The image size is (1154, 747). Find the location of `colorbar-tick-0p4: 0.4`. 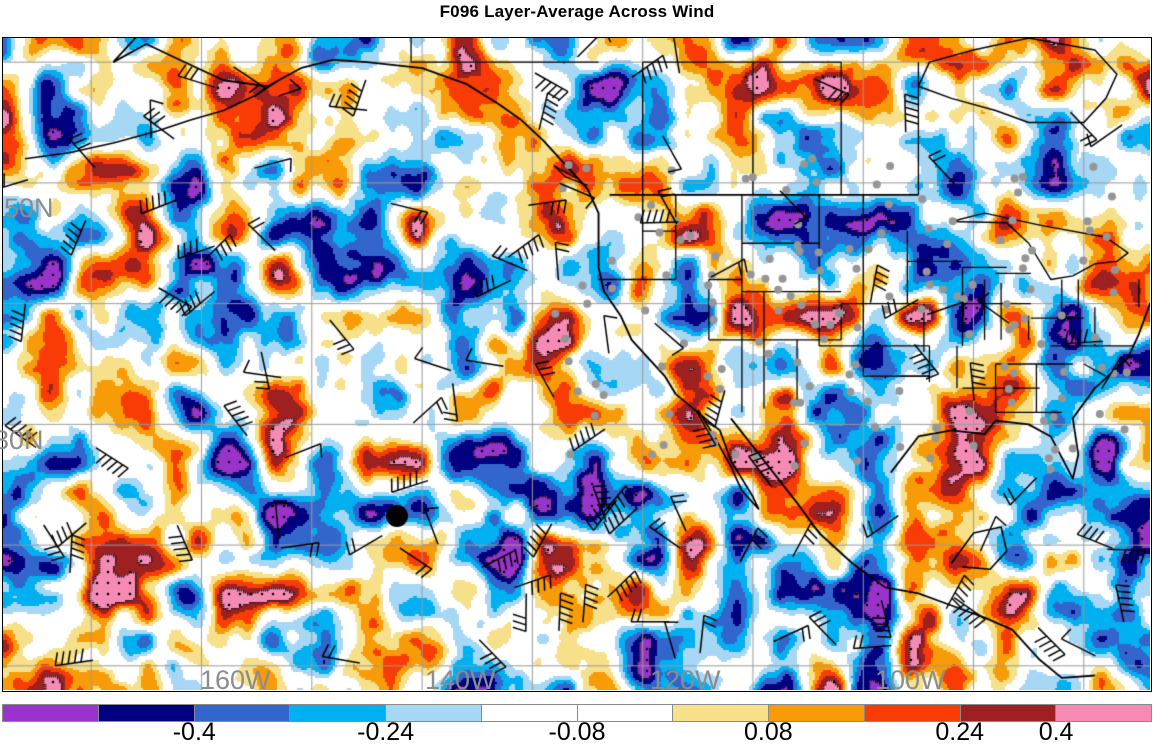

colorbar-tick-0p4: 0.4 is located at coordinates (1056, 732).